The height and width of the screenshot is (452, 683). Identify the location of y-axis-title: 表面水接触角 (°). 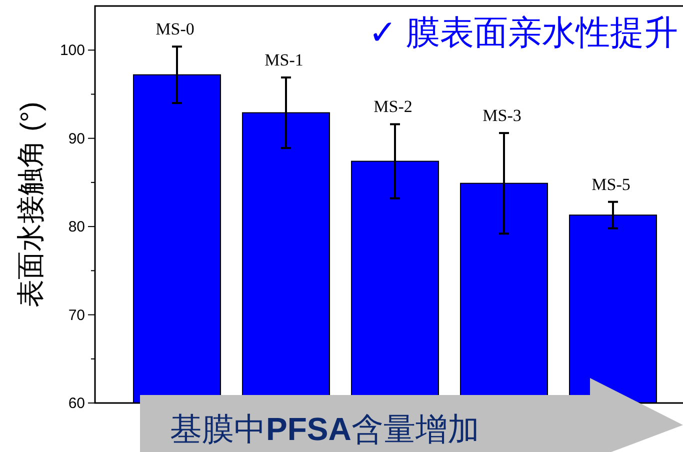
(30, 205).